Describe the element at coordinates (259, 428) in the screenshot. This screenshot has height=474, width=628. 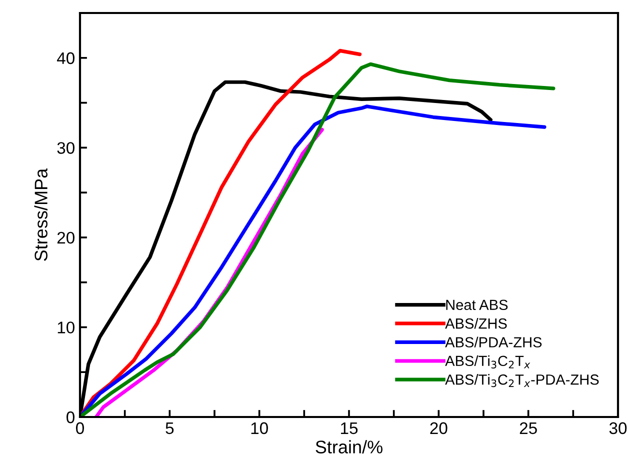
I see `x-tick-label: 10` at that location.